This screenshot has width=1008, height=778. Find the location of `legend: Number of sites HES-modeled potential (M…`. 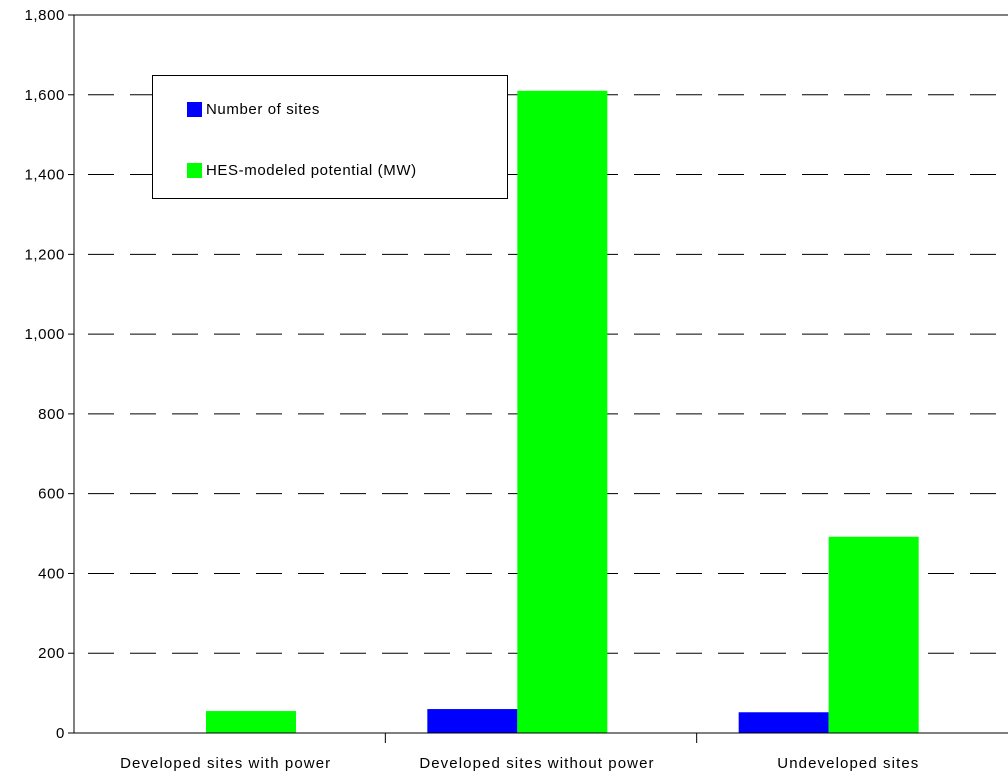

legend: Number of sites HES-modeled potential (M… is located at coordinates (330, 137).